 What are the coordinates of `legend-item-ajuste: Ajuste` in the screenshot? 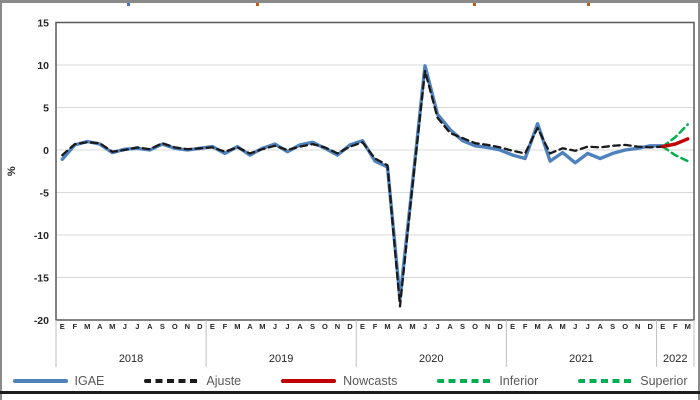 It's located at (192, 381).